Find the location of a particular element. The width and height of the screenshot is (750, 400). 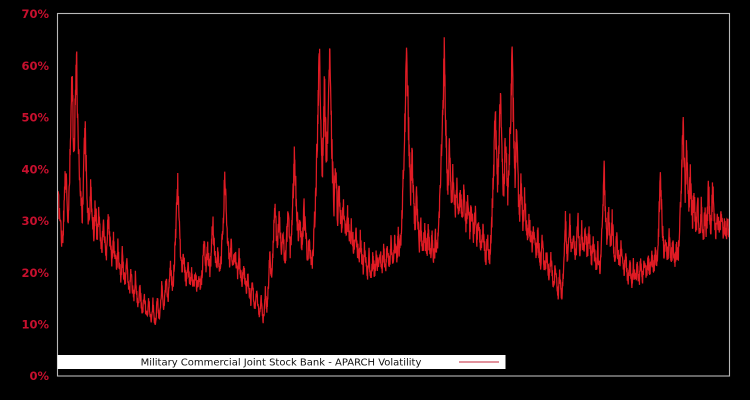

y-axis-tick-label: 60% is located at coordinates (35, 66).